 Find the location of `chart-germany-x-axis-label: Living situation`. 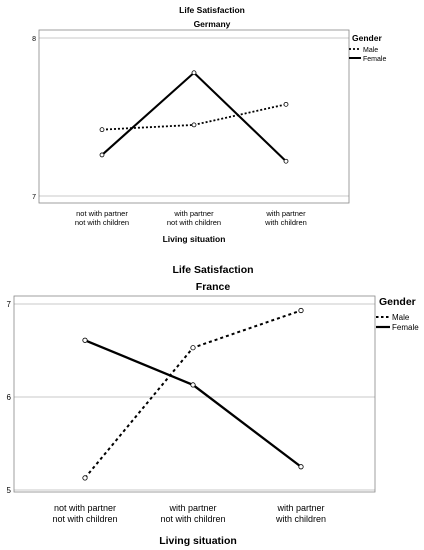

chart-germany-x-axis-label: Living situation is located at coordinates (194, 239).